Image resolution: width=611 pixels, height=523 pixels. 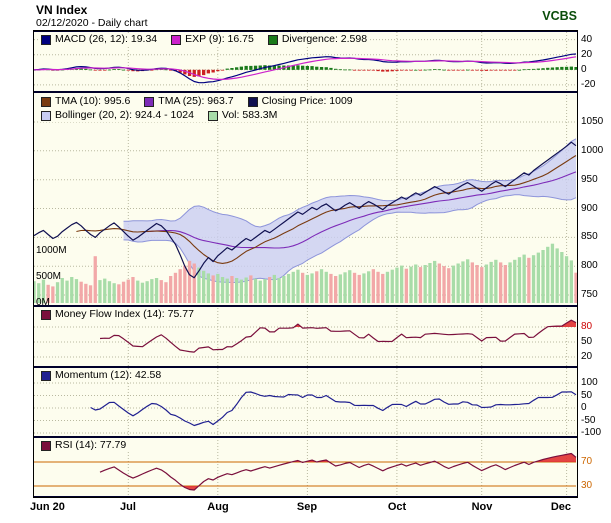 I want to click on mfi-axis-tick: 50, so click(x=587, y=341).